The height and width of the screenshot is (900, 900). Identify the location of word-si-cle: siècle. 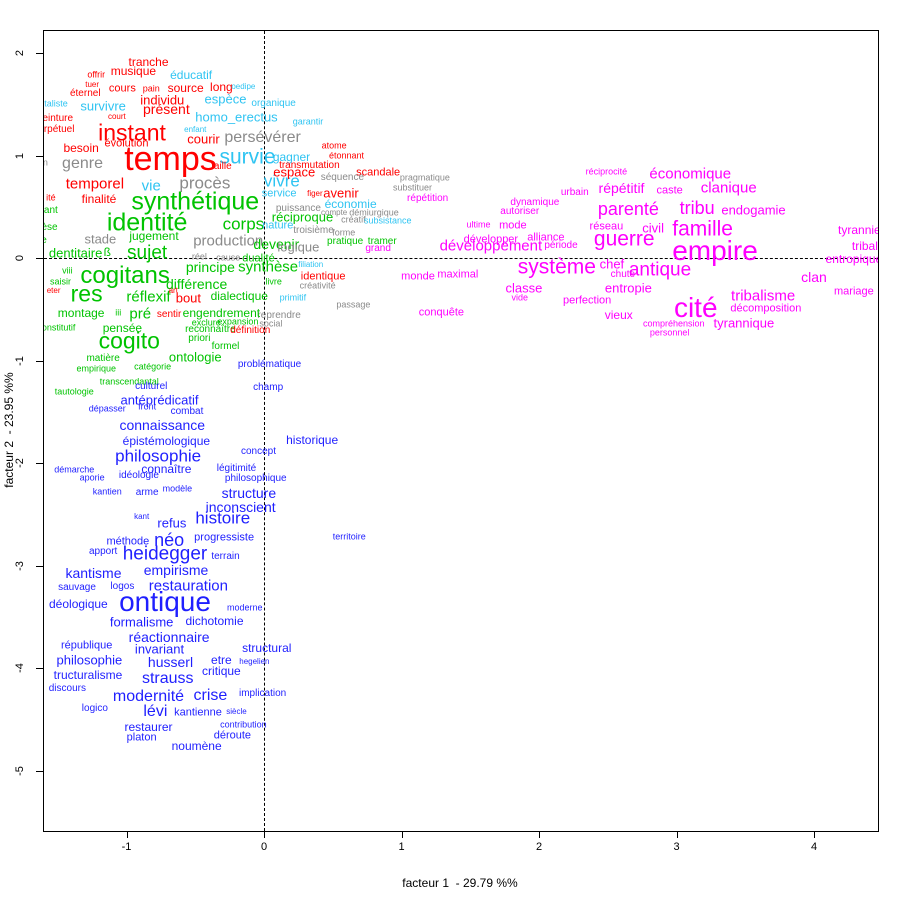
(236, 712).